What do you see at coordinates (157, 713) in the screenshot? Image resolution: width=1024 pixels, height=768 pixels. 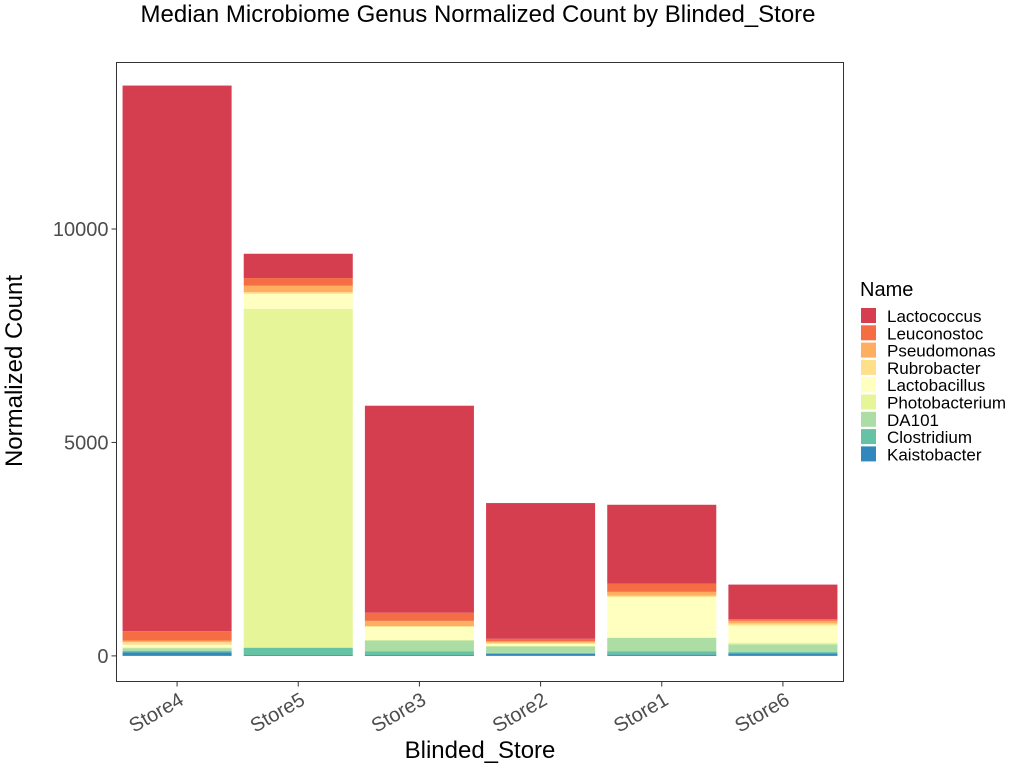 I see `x-tick-label-store4: Store4` at bounding box center [157, 713].